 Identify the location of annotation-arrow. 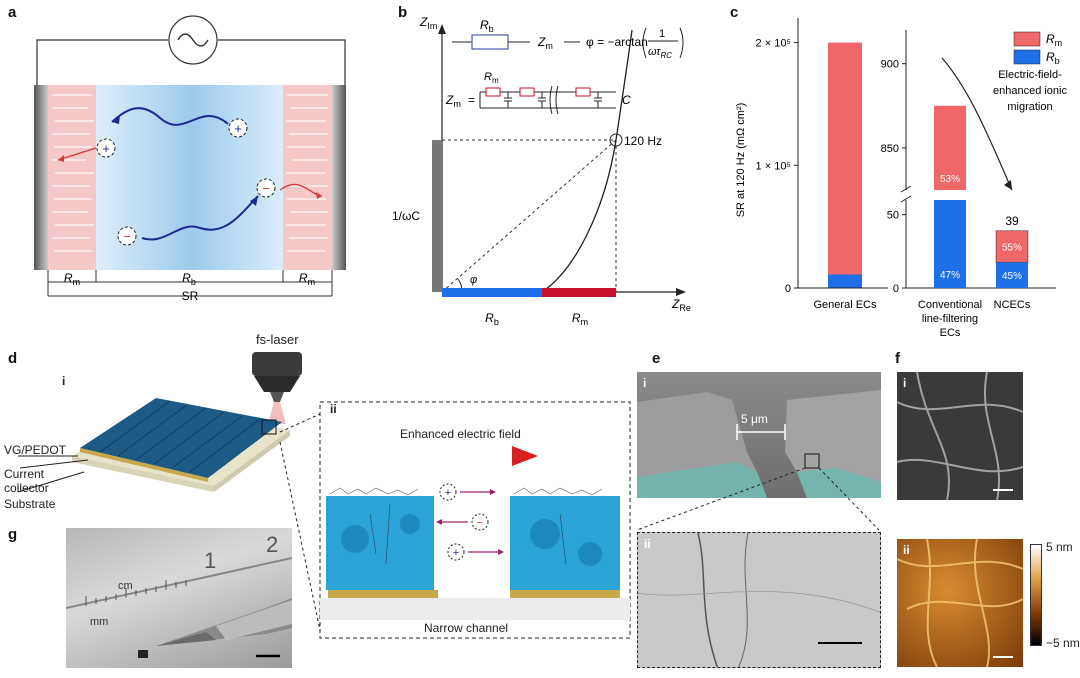
(977, 124).